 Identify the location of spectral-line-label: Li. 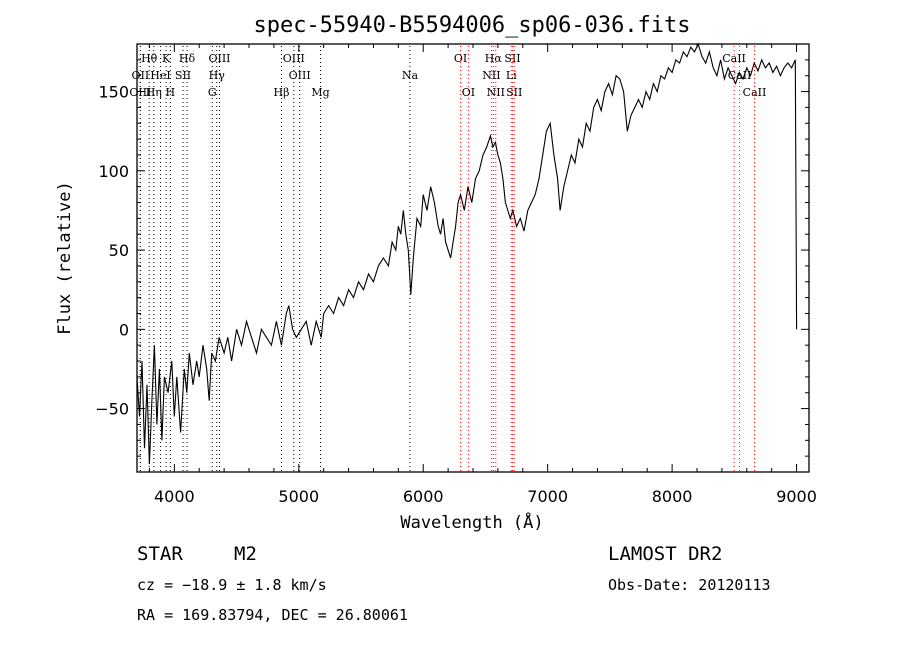
(511, 75).